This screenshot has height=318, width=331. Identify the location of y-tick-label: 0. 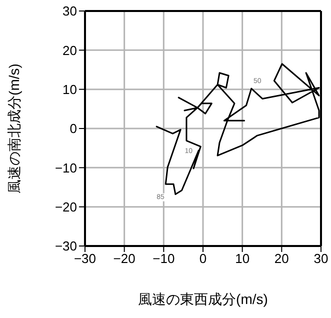
(73, 128).